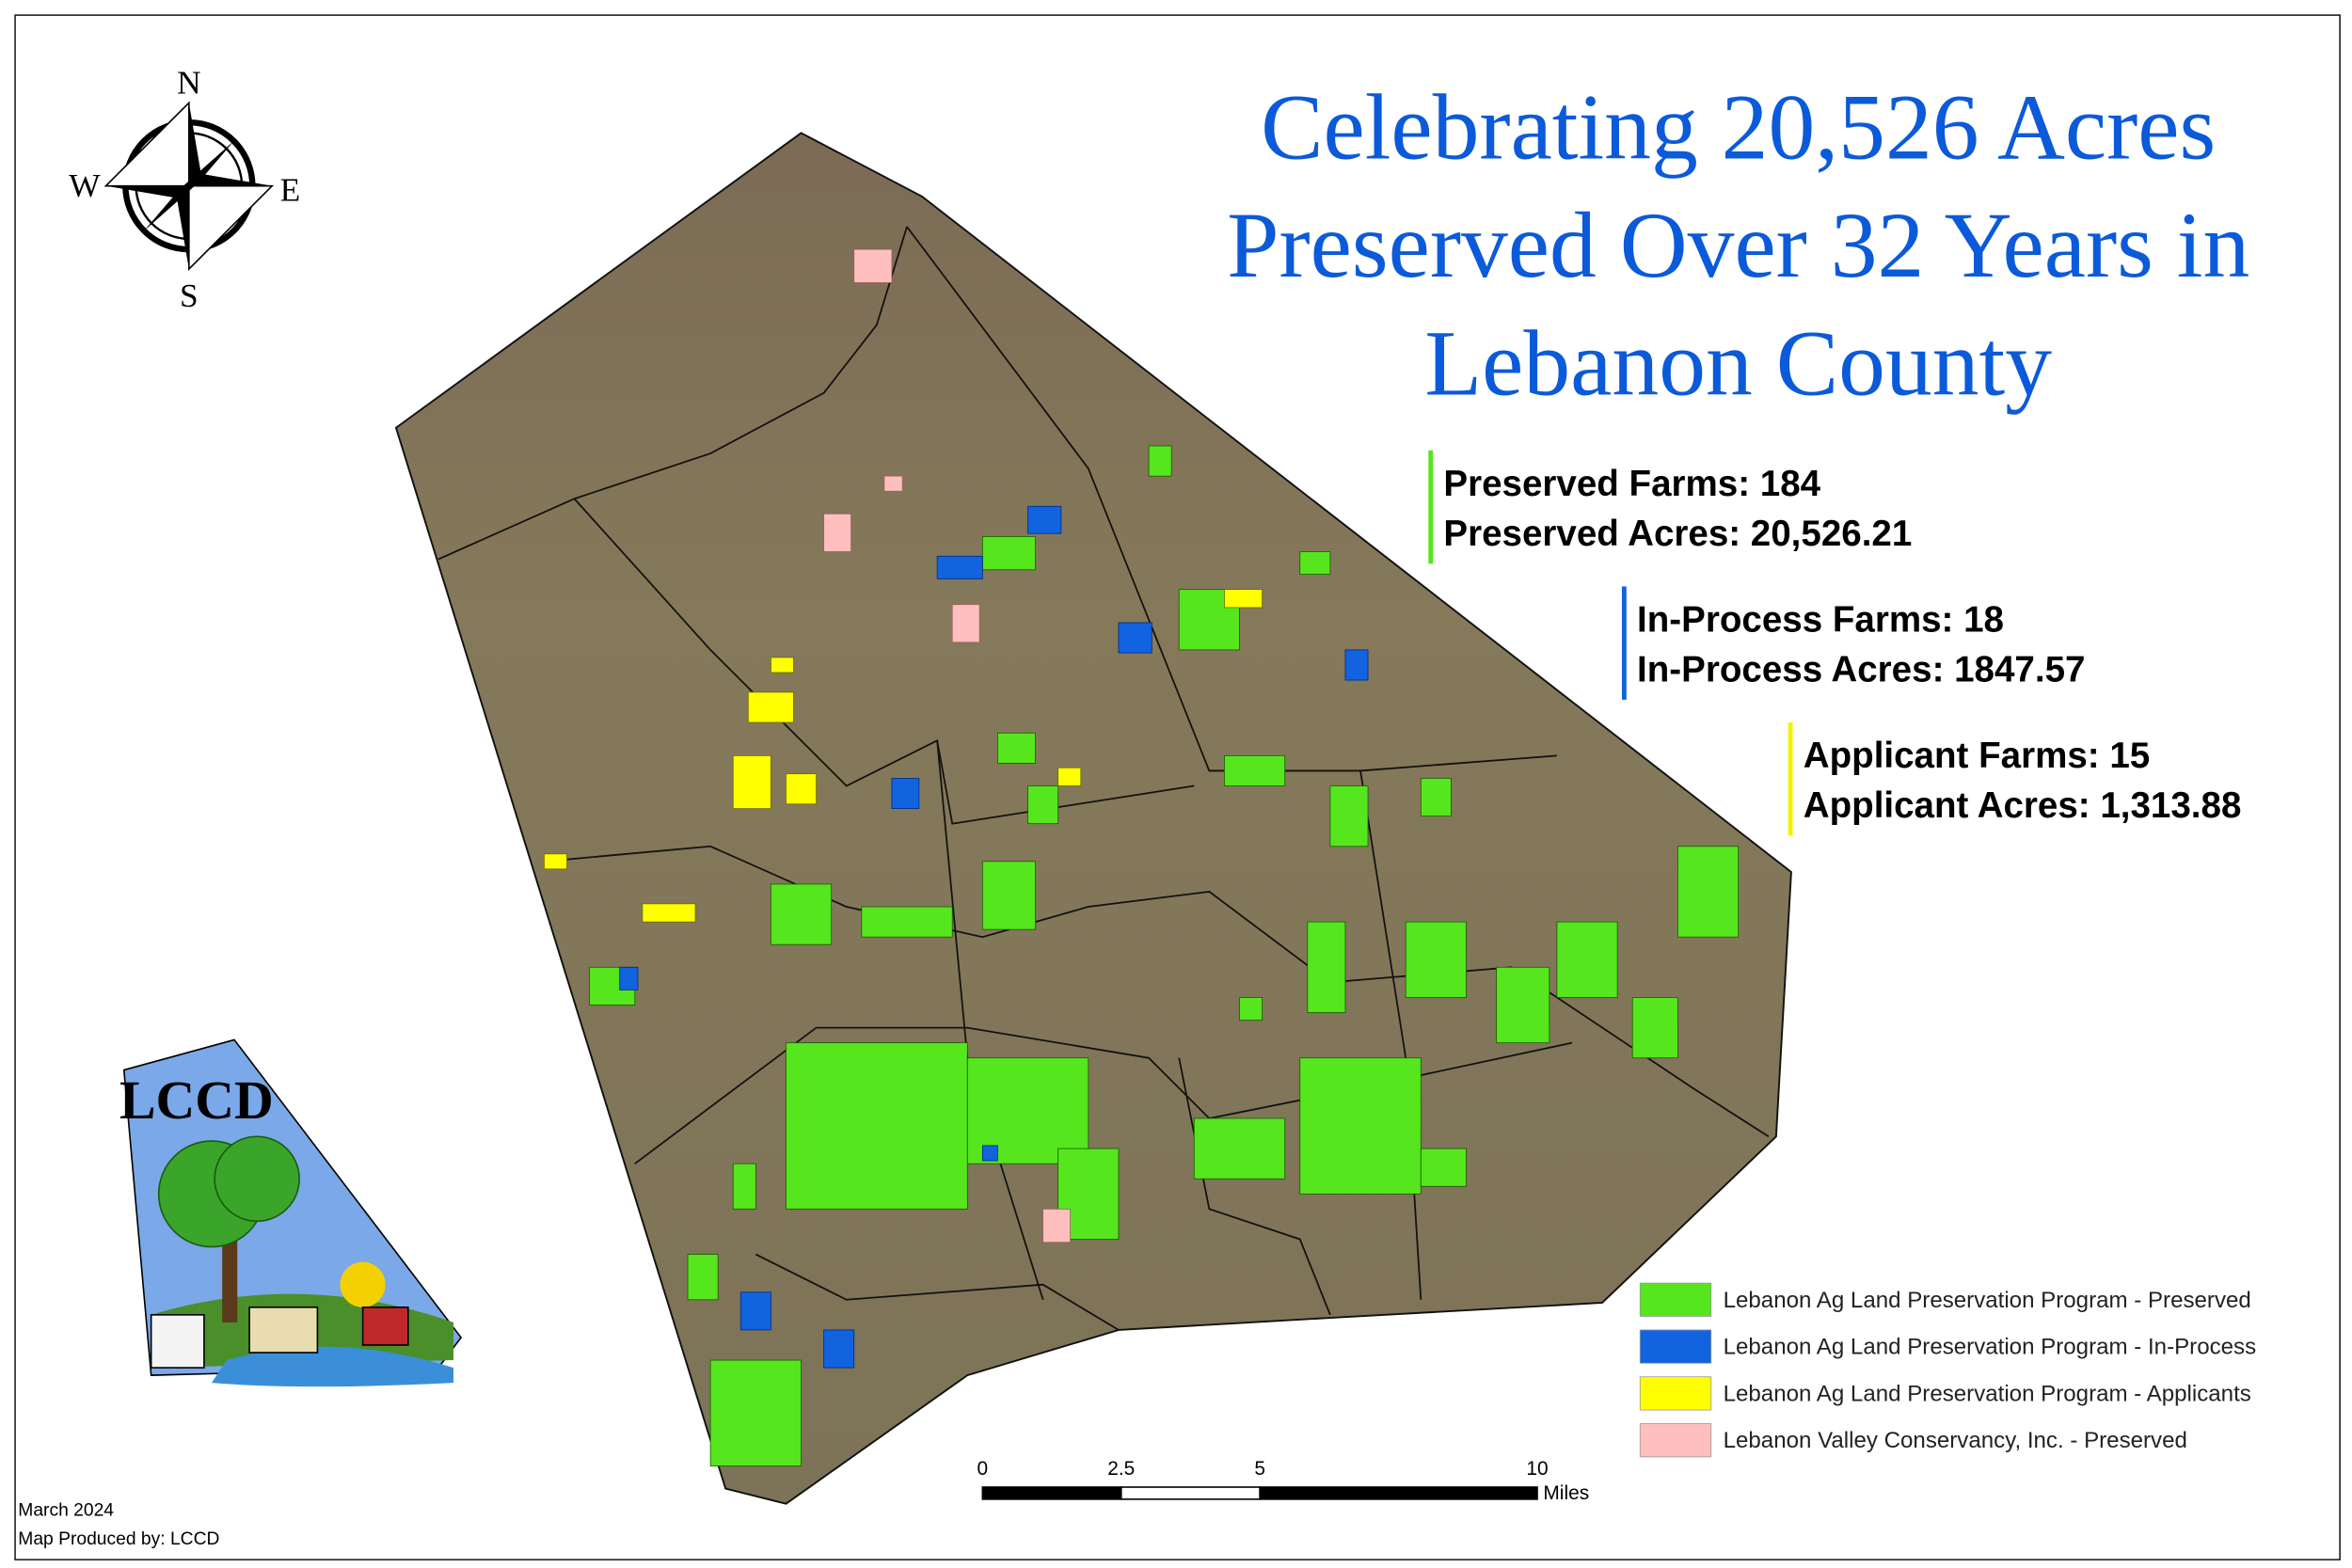 This screenshot has height=1568, width=2352. Describe the element at coordinates (1820, 620) in the screenshot. I see `stat-text: In-Process Farms: 18` at that location.